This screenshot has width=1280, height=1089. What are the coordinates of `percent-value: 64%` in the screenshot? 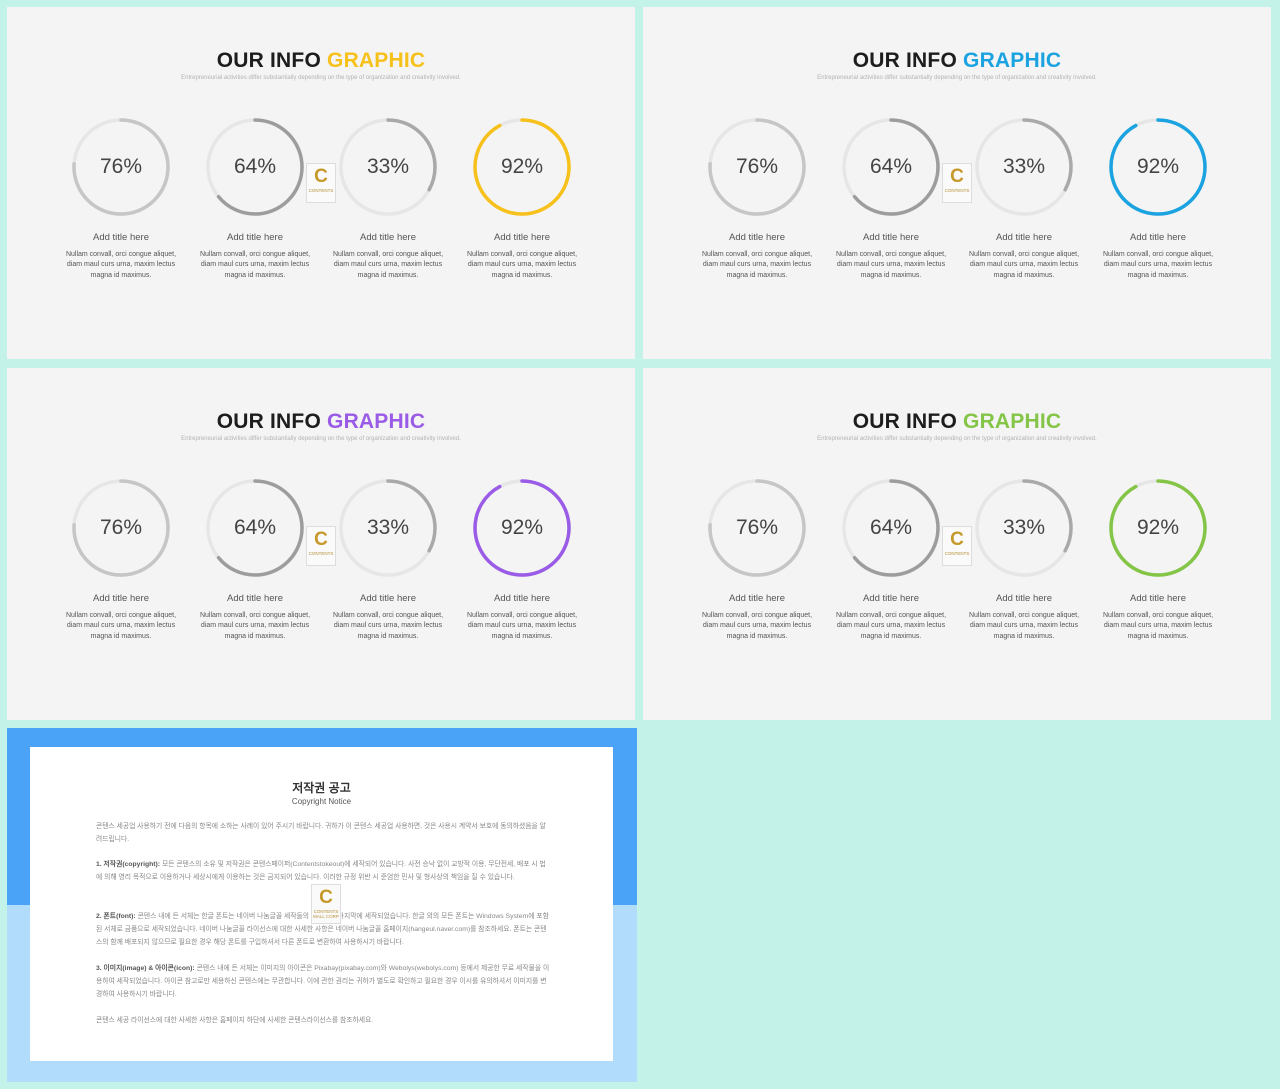 It's located at (891, 527).